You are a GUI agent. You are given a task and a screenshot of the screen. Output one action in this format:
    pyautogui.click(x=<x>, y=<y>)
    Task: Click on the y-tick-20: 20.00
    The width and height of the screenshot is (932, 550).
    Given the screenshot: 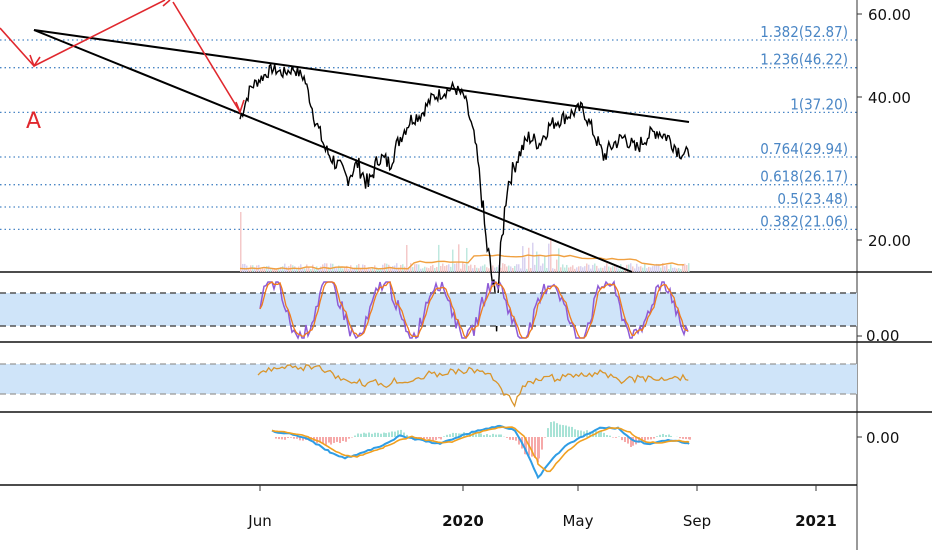 What is the action you would take?
    pyautogui.click(x=889, y=241)
    